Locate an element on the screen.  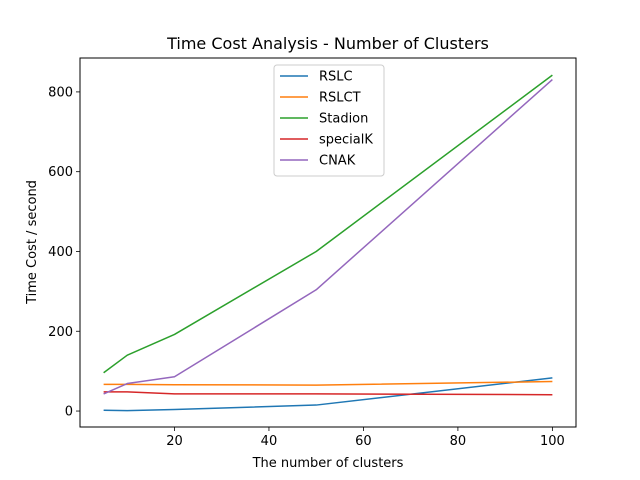
legend-label-specialk: specialK is located at coordinates (346, 140).